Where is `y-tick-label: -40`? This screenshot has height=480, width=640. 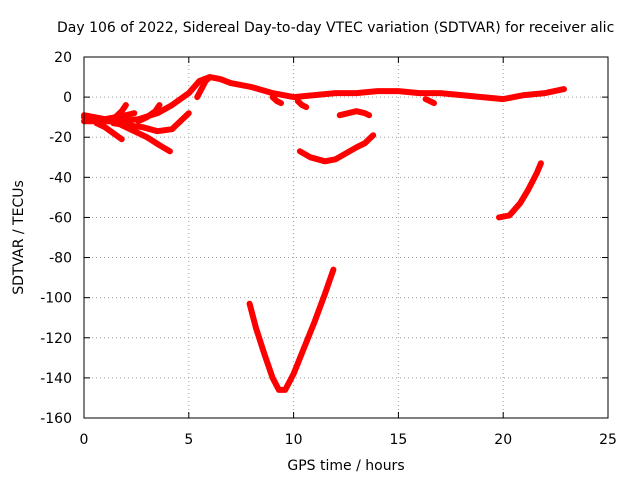
y-tick-label: -40 is located at coordinates (60, 178).